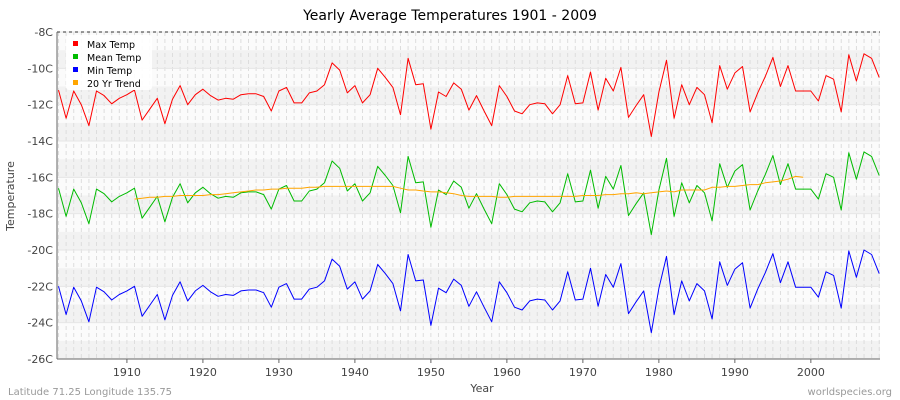 The width and height of the screenshot is (900, 400). Describe the element at coordinates (659, 372) in the screenshot. I see `x-tick-label: 1980` at that location.